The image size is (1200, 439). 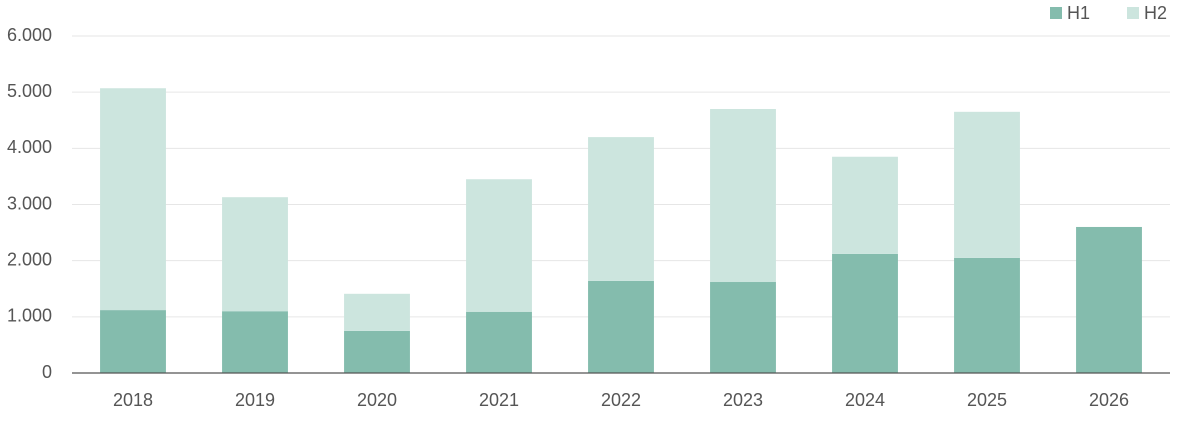 What do you see at coordinates (743, 400) in the screenshot?
I see `x-tick-label: 2023` at bounding box center [743, 400].